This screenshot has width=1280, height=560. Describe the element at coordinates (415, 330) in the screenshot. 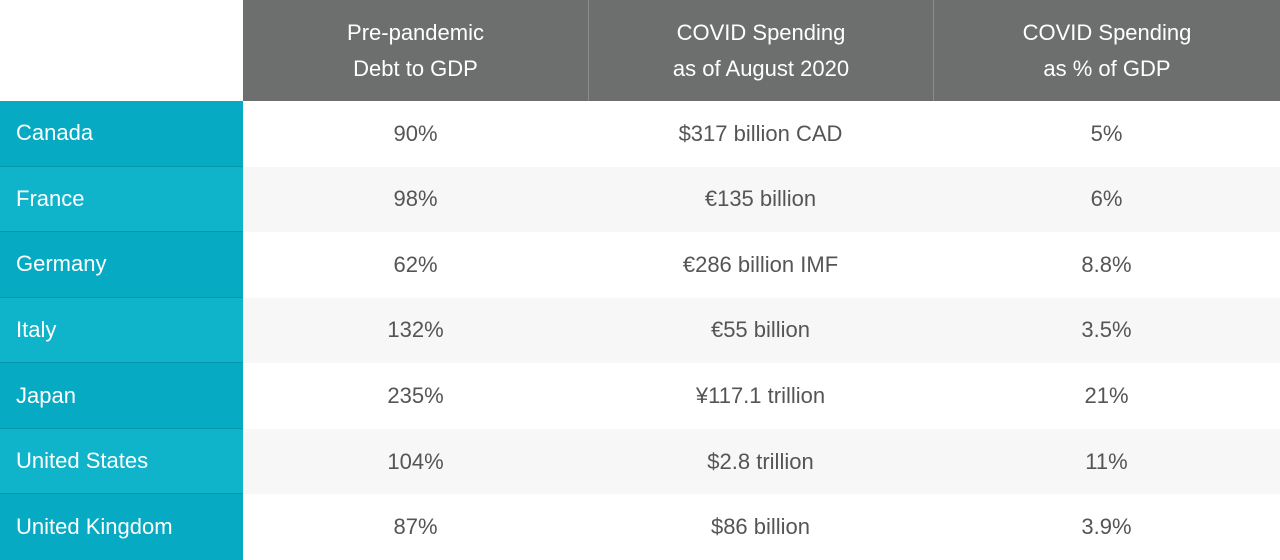

I see `table-cell-debt-to-gdp: 132%` at that location.